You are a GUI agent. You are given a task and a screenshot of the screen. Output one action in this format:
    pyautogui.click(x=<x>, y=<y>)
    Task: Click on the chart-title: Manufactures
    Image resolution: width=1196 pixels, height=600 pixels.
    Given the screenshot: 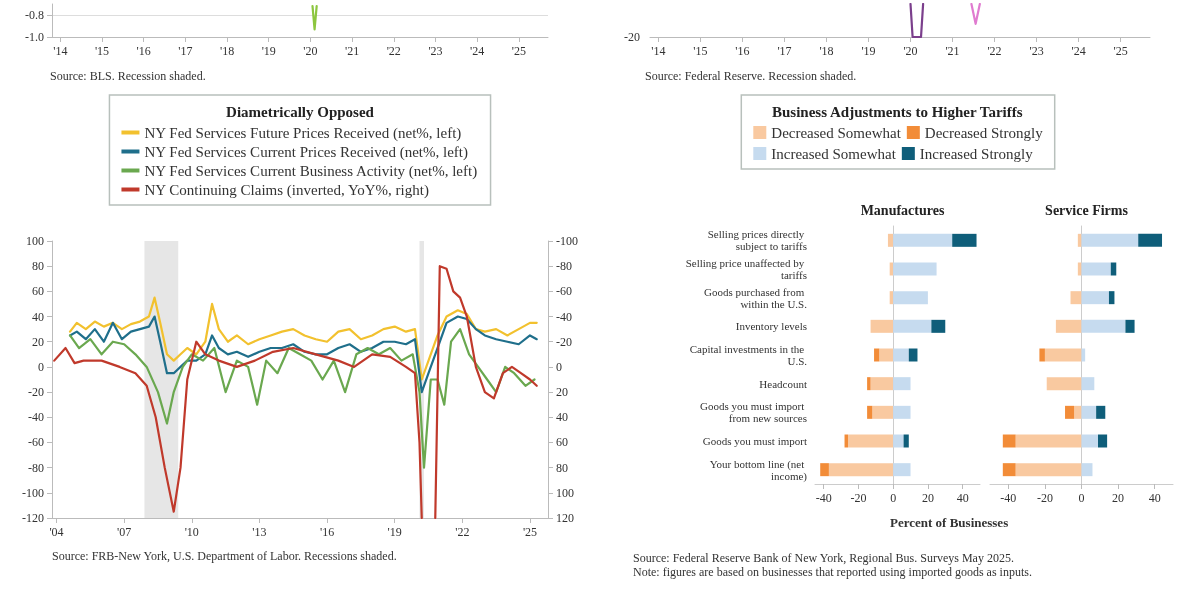 What is the action you would take?
    pyautogui.click(x=902, y=210)
    